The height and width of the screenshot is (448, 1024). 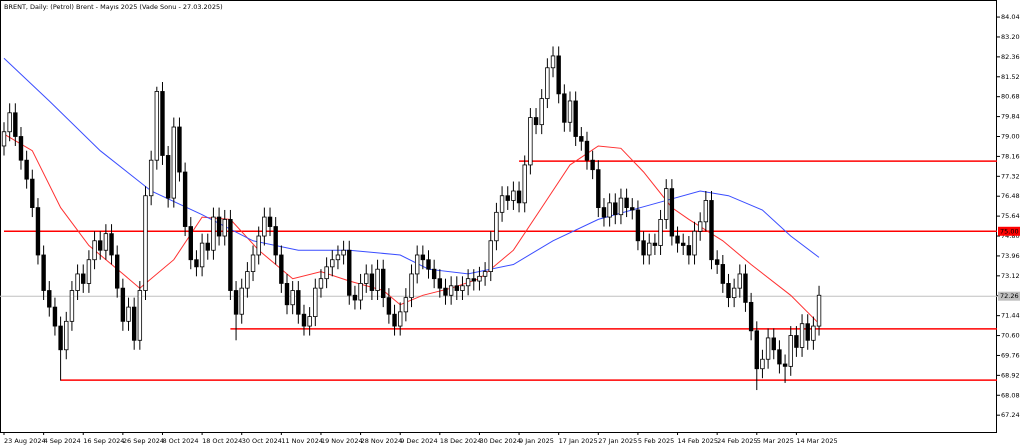 I want to click on price-label: 75.00, so click(x=1009, y=231).